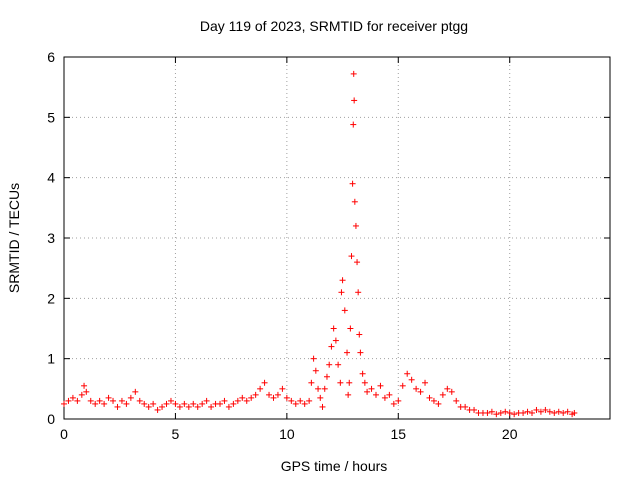  I want to click on y-tick-label: 1, so click(51, 359).